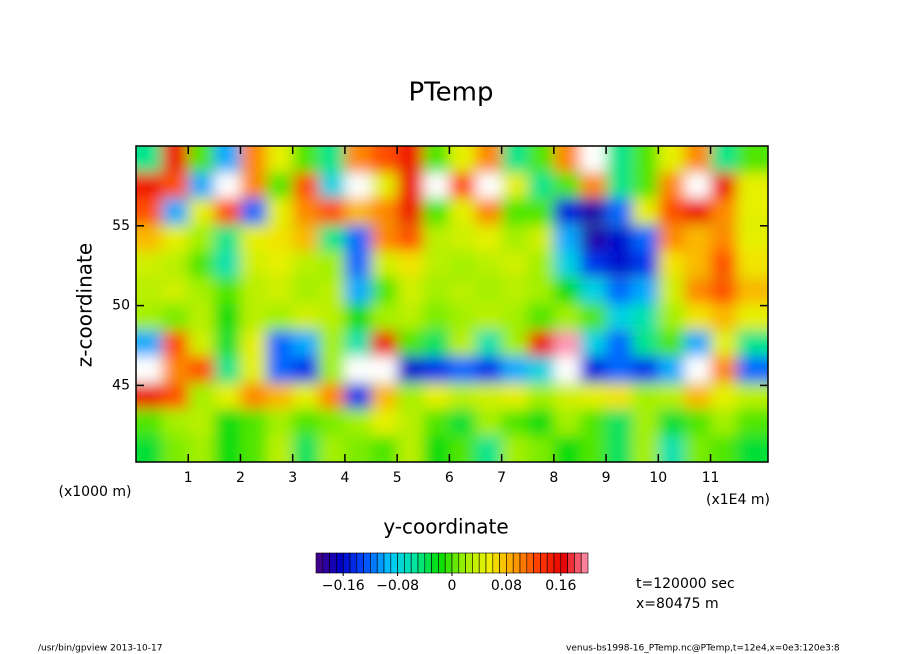 The width and height of the screenshot is (904, 654). Describe the element at coordinates (343, 586) in the screenshot. I see `colorbar-tick-label: −0.16` at that location.